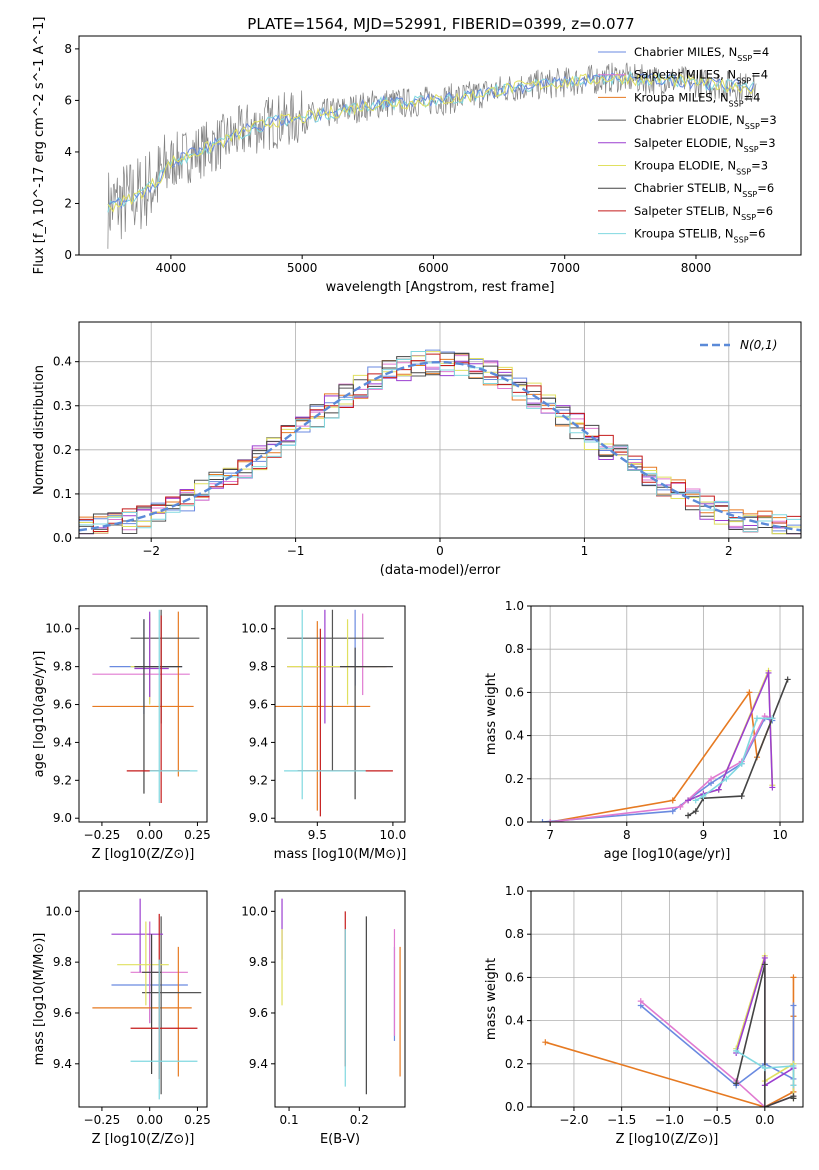  What do you see at coordinates (764, 1120) in the screenshot?
I see `x-tick-label: 0.0` at bounding box center [764, 1120].